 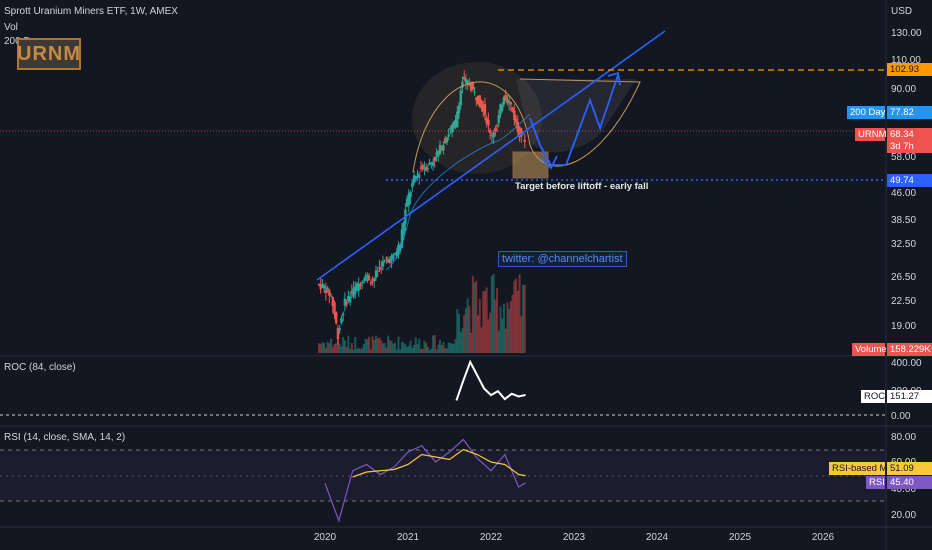 What do you see at coordinates (903, 489) in the screenshot?
I see `rsi-tick-label: 40.00` at bounding box center [903, 489].